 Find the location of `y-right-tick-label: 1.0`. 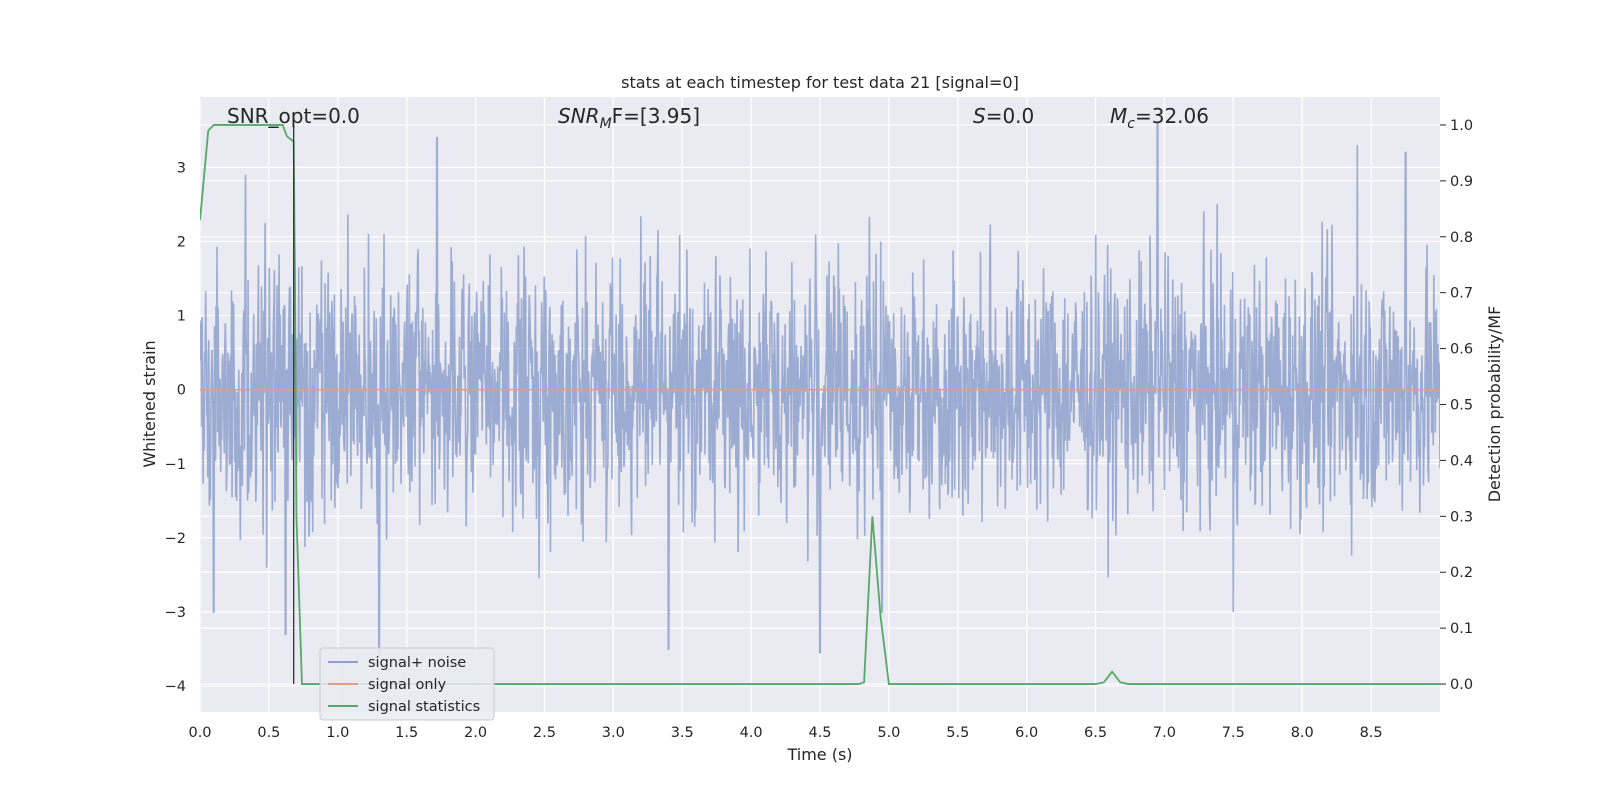

y-right-tick-label: 1.0 is located at coordinates (1461, 126).